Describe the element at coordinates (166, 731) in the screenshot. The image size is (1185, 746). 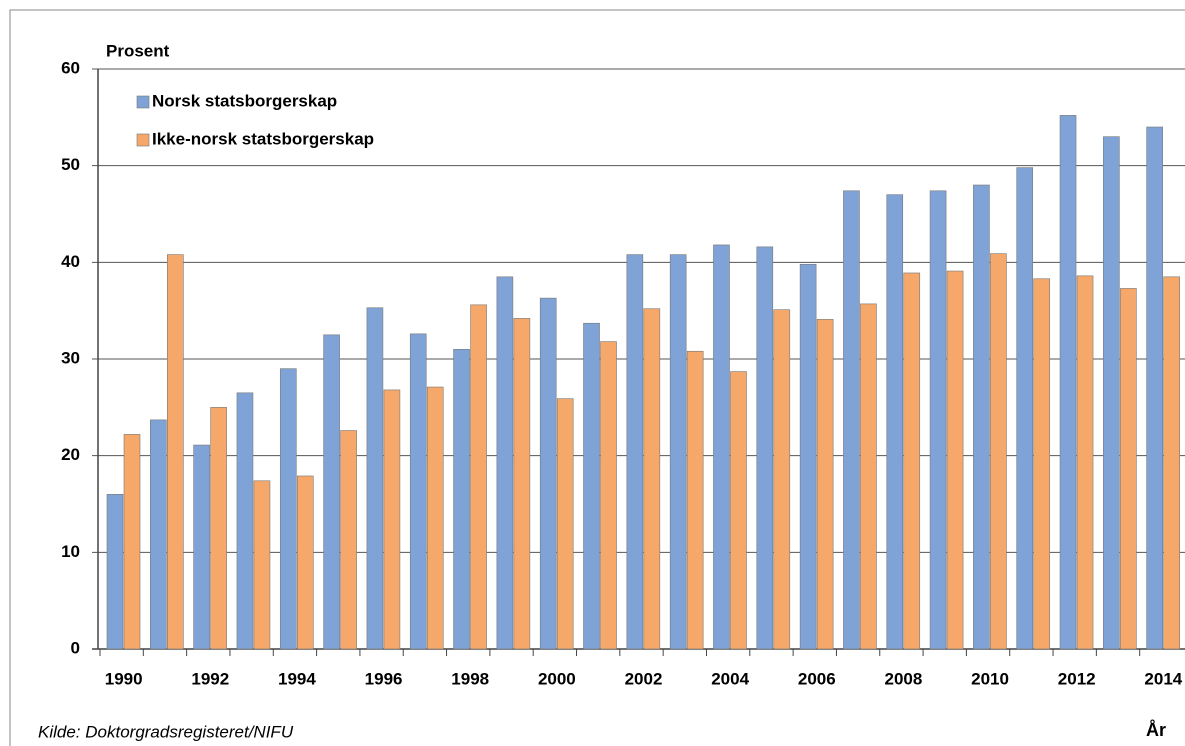
I see `source-note: Kilde: Doktorgradsregisteret/NIFU` at that location.